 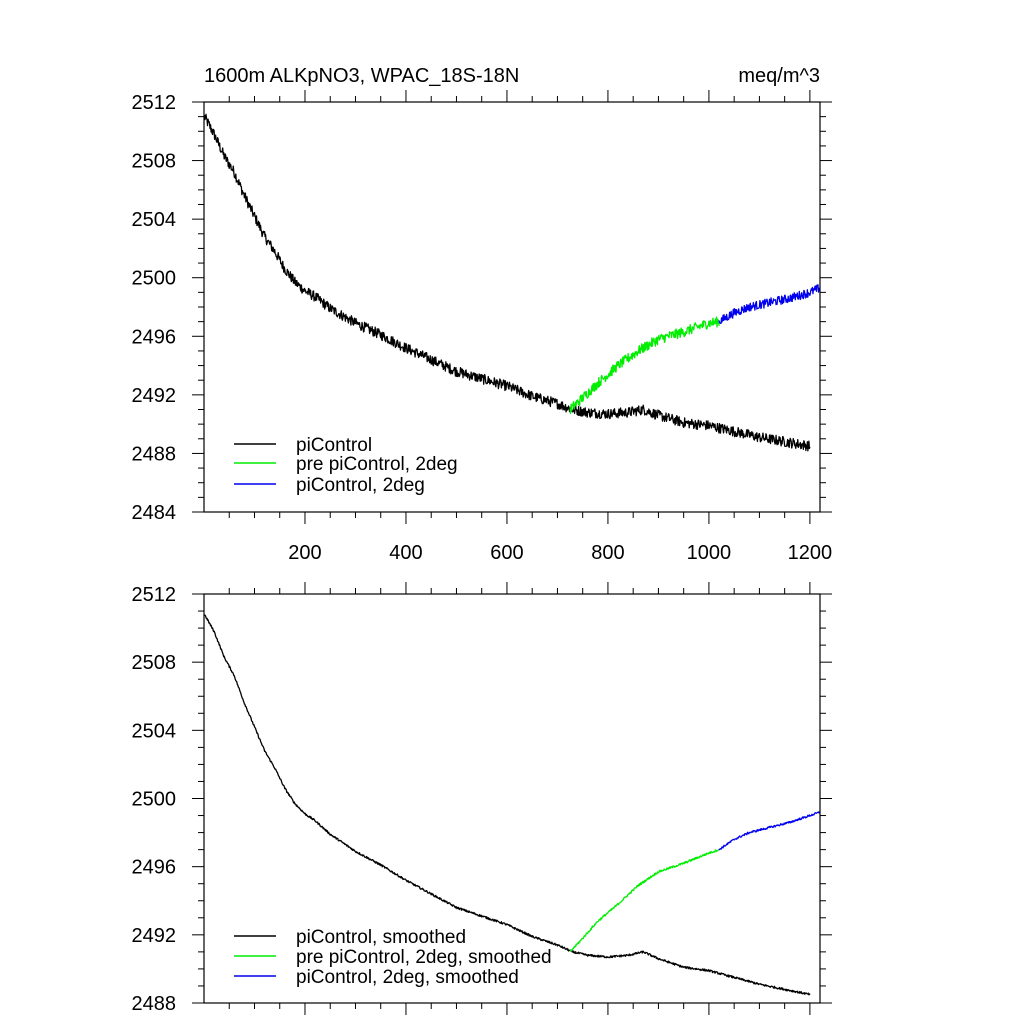 I want to click on chart-title: 1600m ALKpNO3, WPAC_18S-18N, so click(x=361, y=76).